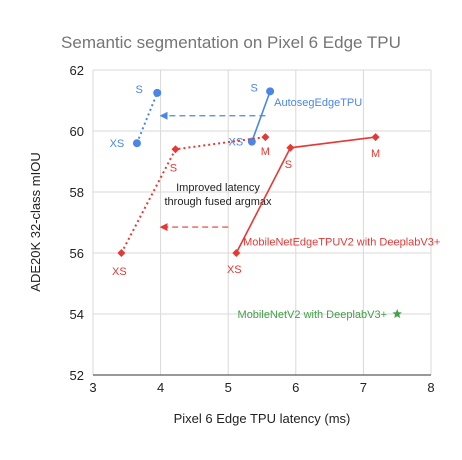 The width and height of the screenshot is (462, 460). Describe the element at coordinates (341, 242) in the screenshot. I see `series-name-label: MobileNetEdgeTPUV2 with DeeplabV3+` at that location.